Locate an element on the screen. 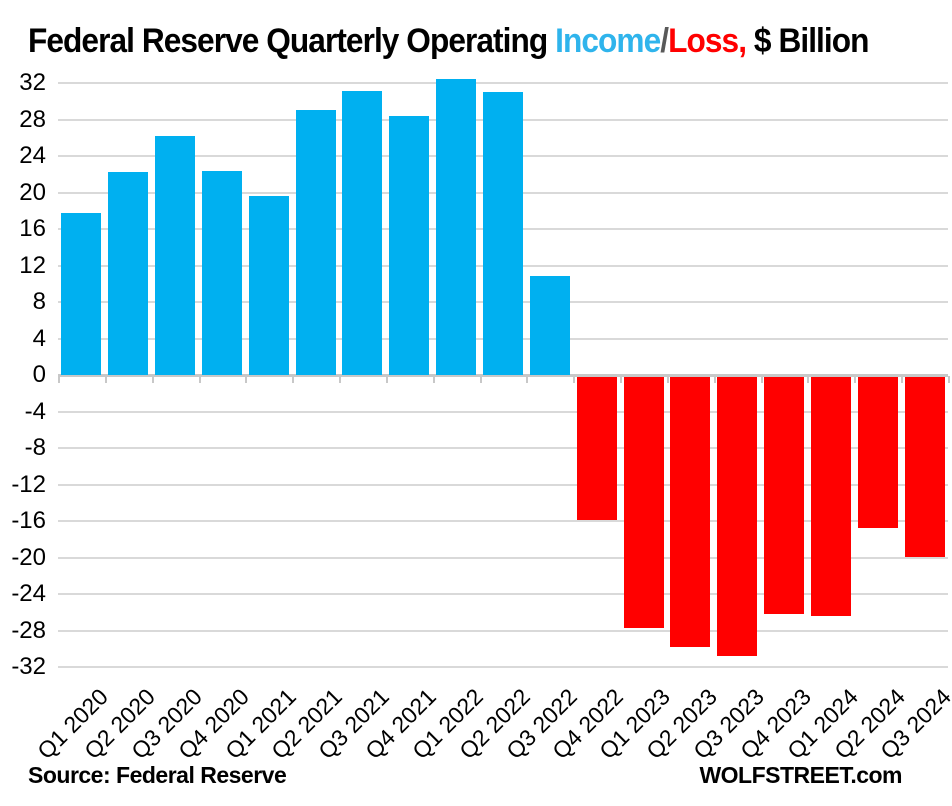  y-axis-tick-label: -24 is located at coordinates (28, 593).